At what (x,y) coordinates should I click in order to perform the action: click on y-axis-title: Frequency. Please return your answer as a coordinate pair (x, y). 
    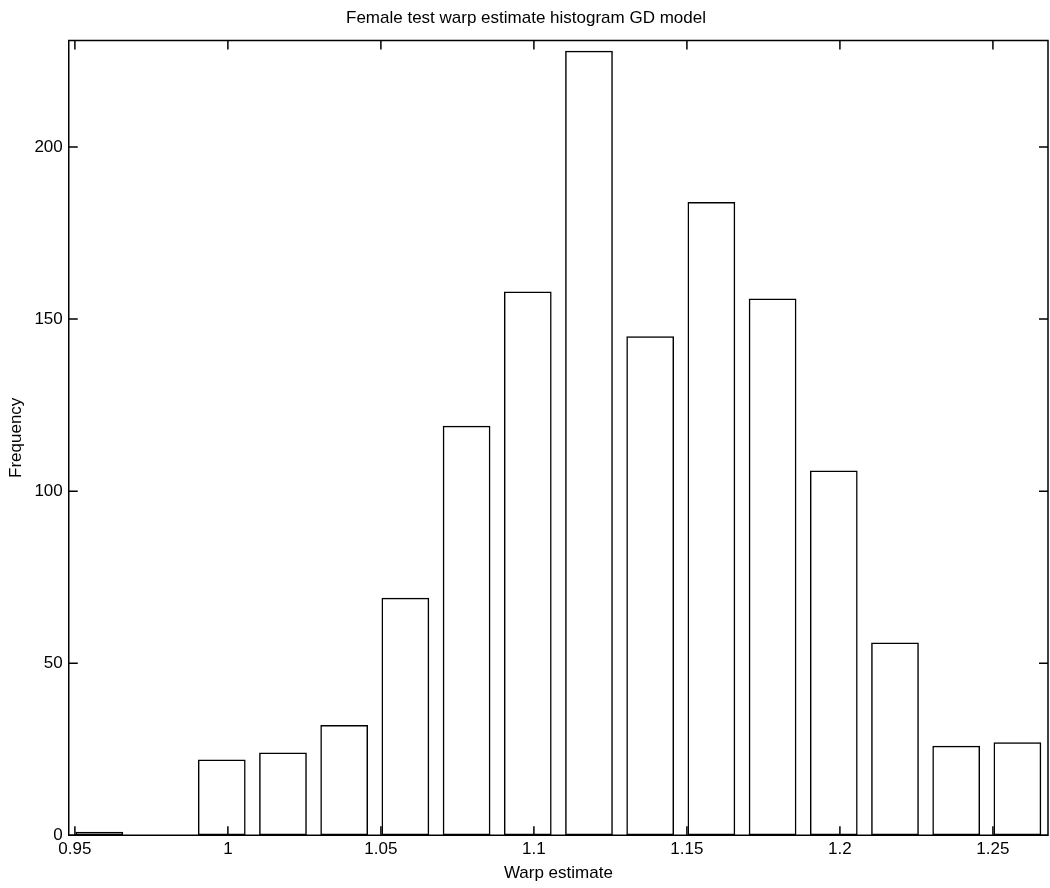
    Looking at the image, I should click on (15, 437).